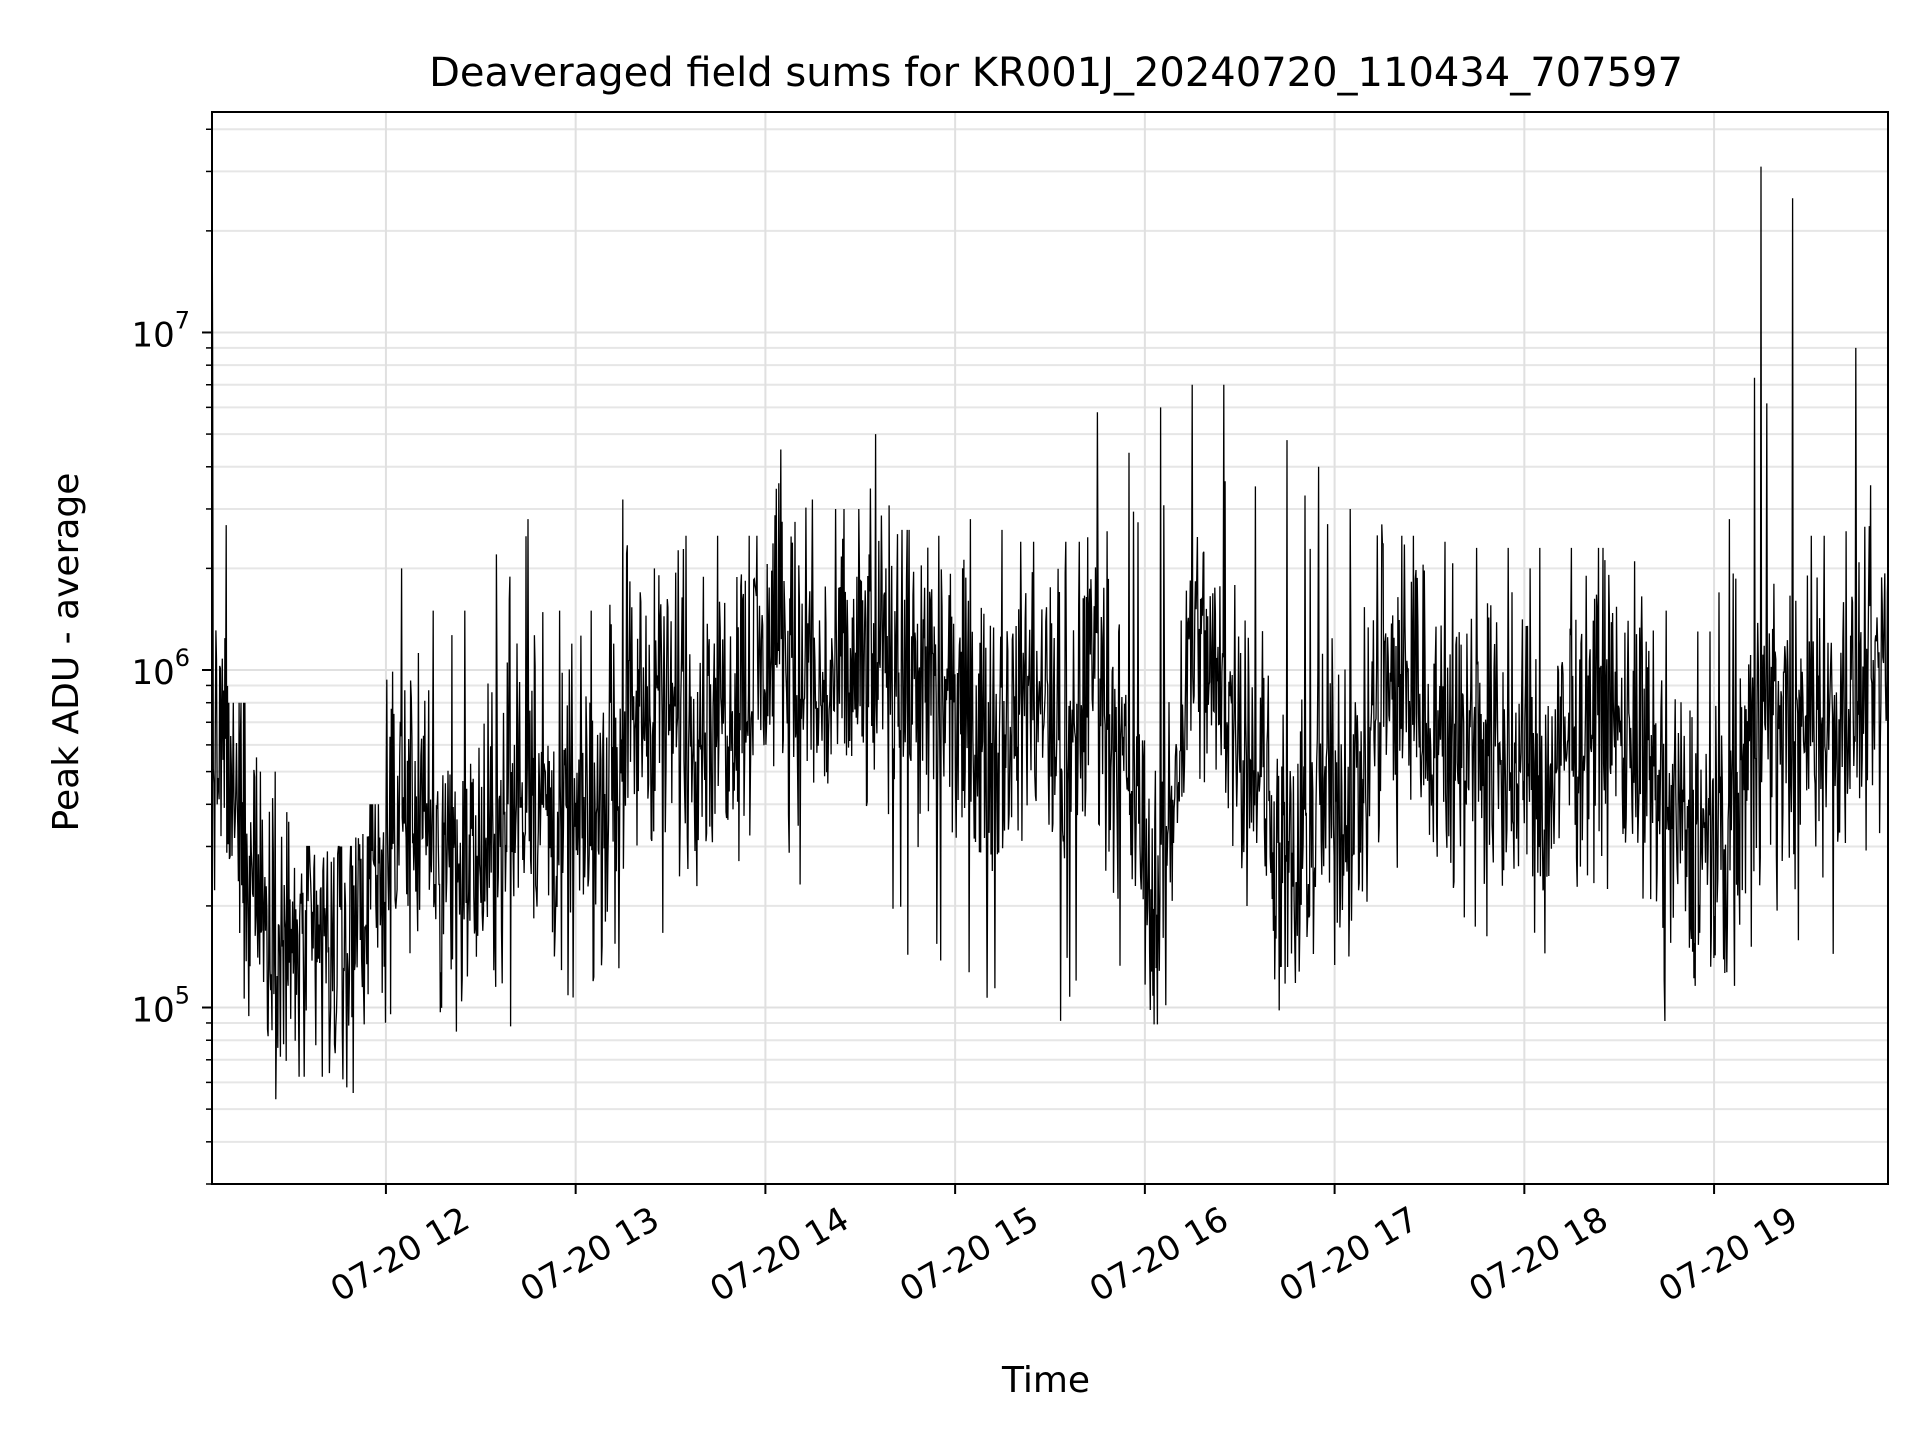 The height and width of the screenshot is (1440, 1920). What do you see at coordinates (182, 320) in the screenshot?
I see `y-tick-exponent: 7` at bounding box center [182, 320].